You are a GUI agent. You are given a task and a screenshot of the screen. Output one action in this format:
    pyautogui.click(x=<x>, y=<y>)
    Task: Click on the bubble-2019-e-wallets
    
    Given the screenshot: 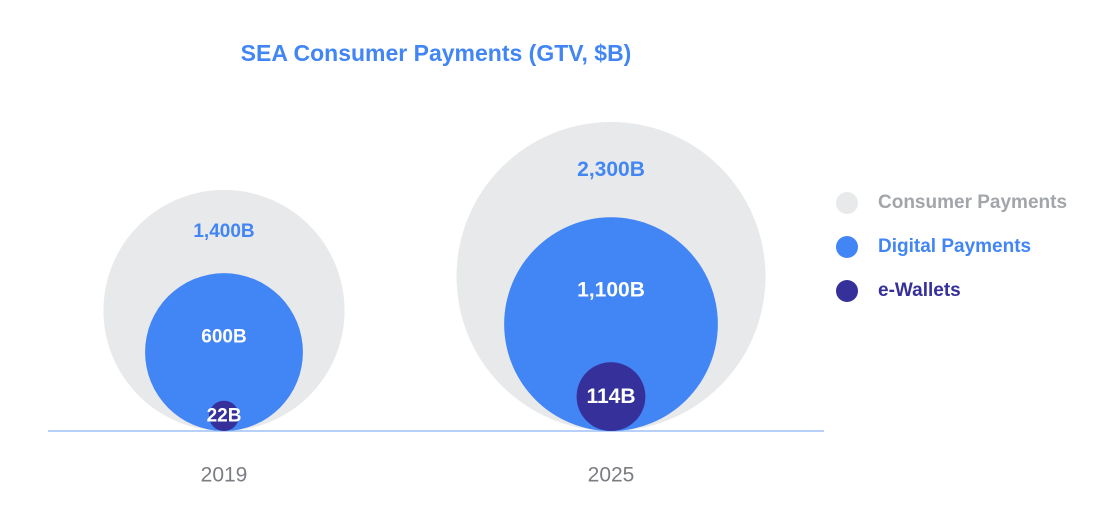 What is the action you would take?
    pyautogui.click(x=224, y=415)
    